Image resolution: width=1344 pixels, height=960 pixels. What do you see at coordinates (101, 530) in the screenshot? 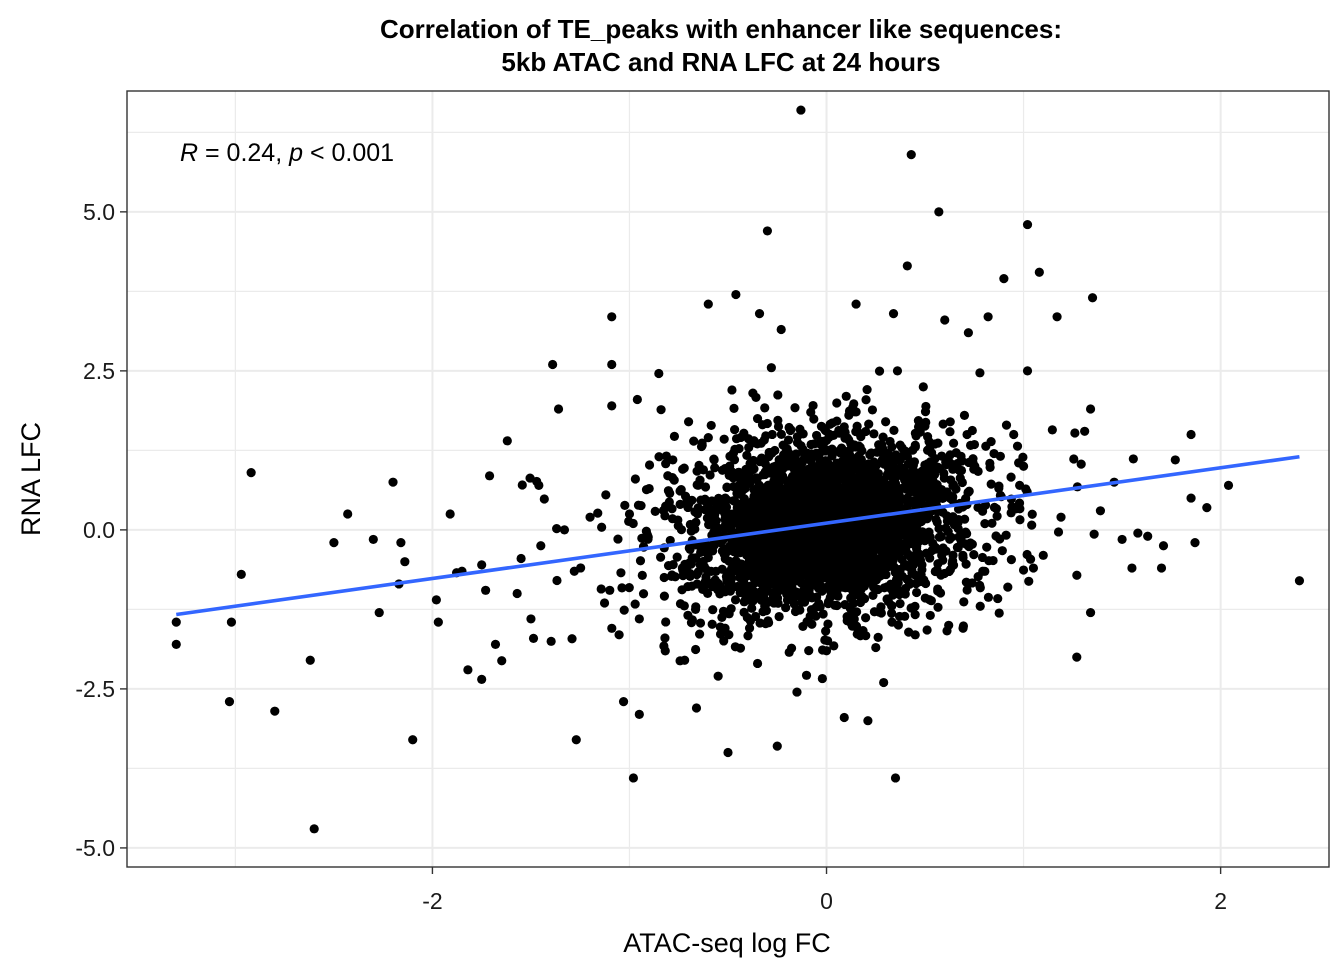
I see `y-axis: -5.0 -2.5 0.0 2.5 5.0` at bounding box center [101, 530].